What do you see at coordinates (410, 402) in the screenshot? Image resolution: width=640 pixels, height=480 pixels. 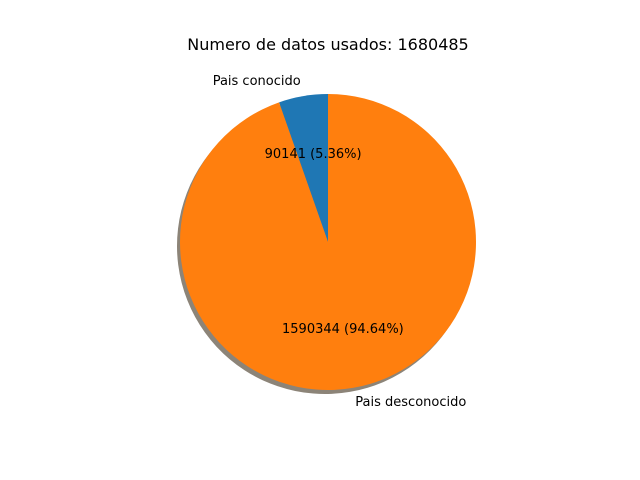 I see `slice-label-1: Pais desconocido` at bounding box center [410, 402].